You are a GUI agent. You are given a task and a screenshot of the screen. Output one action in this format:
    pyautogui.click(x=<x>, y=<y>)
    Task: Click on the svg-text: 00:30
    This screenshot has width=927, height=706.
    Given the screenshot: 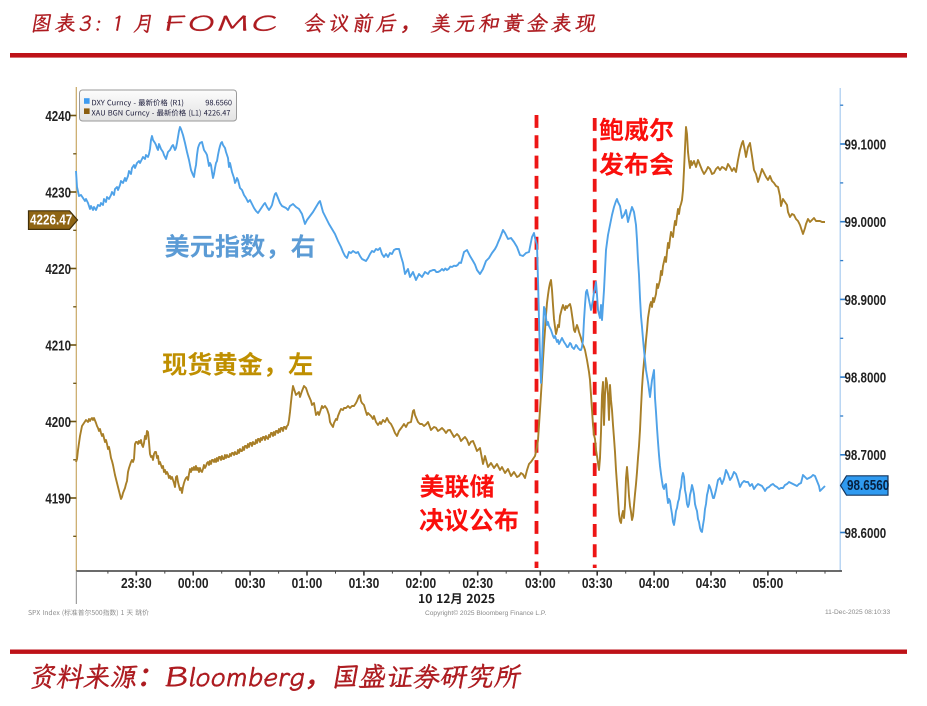 What is the action you would take?
    pyautogui.click(x=250, y=583)
    